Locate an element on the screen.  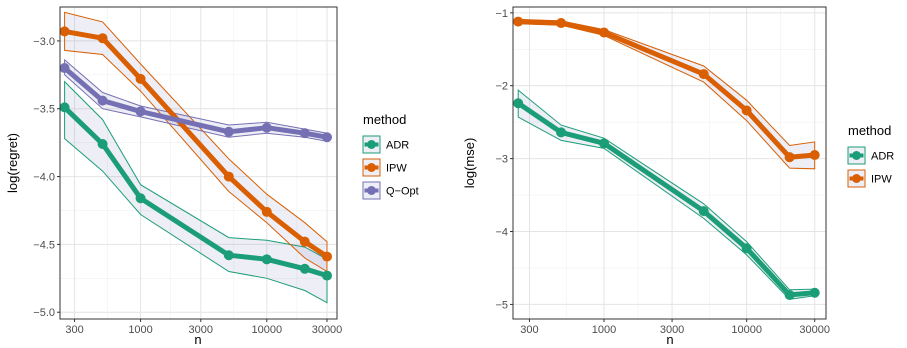
y-tick-label: −4 is located at coordinates (501, 233).